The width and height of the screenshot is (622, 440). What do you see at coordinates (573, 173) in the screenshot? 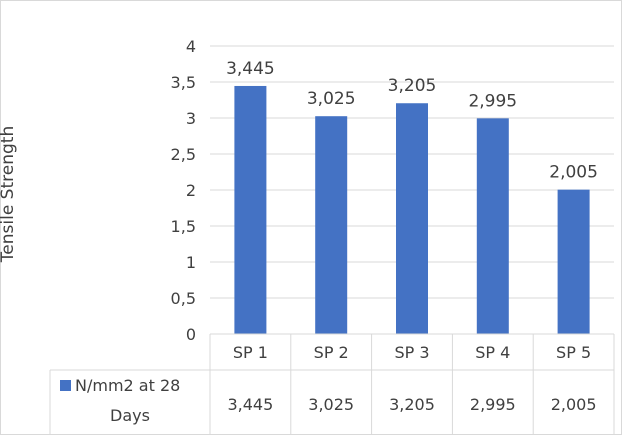
I see `data-label: 2,005` at bounding box center [573, 173].